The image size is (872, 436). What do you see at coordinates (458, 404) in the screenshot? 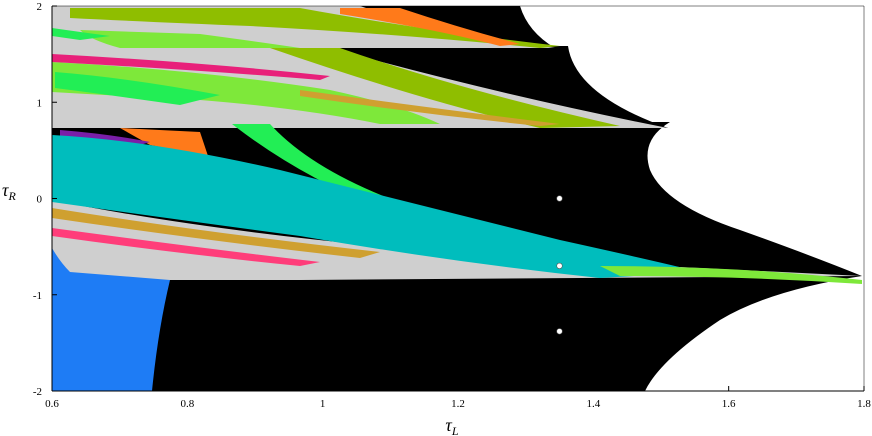
I see `x-tick-label: 1.2` at bounding box center [458, 404].